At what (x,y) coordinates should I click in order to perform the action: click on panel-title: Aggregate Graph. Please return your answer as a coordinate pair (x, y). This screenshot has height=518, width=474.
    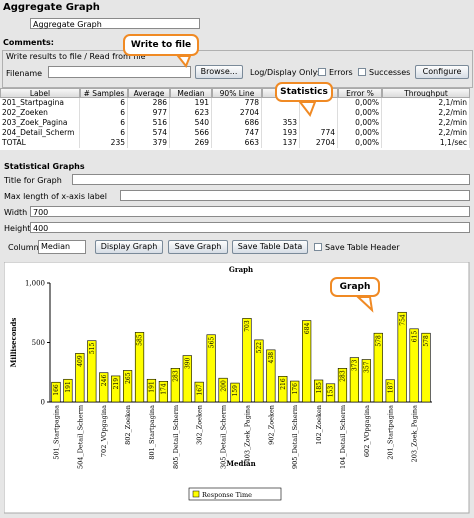
    Looking at the image, I should click on (51, 7).